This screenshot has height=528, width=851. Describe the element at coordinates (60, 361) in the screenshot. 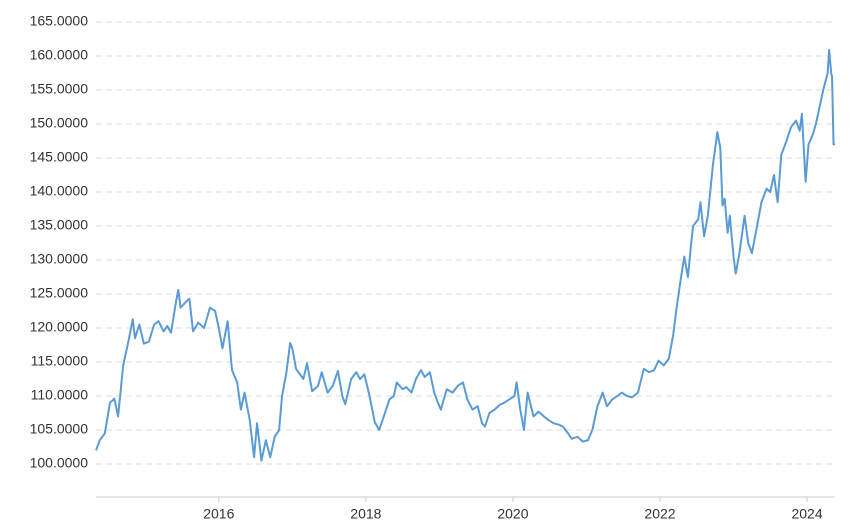

I see `y-tick-label: 115.0000` at that location.